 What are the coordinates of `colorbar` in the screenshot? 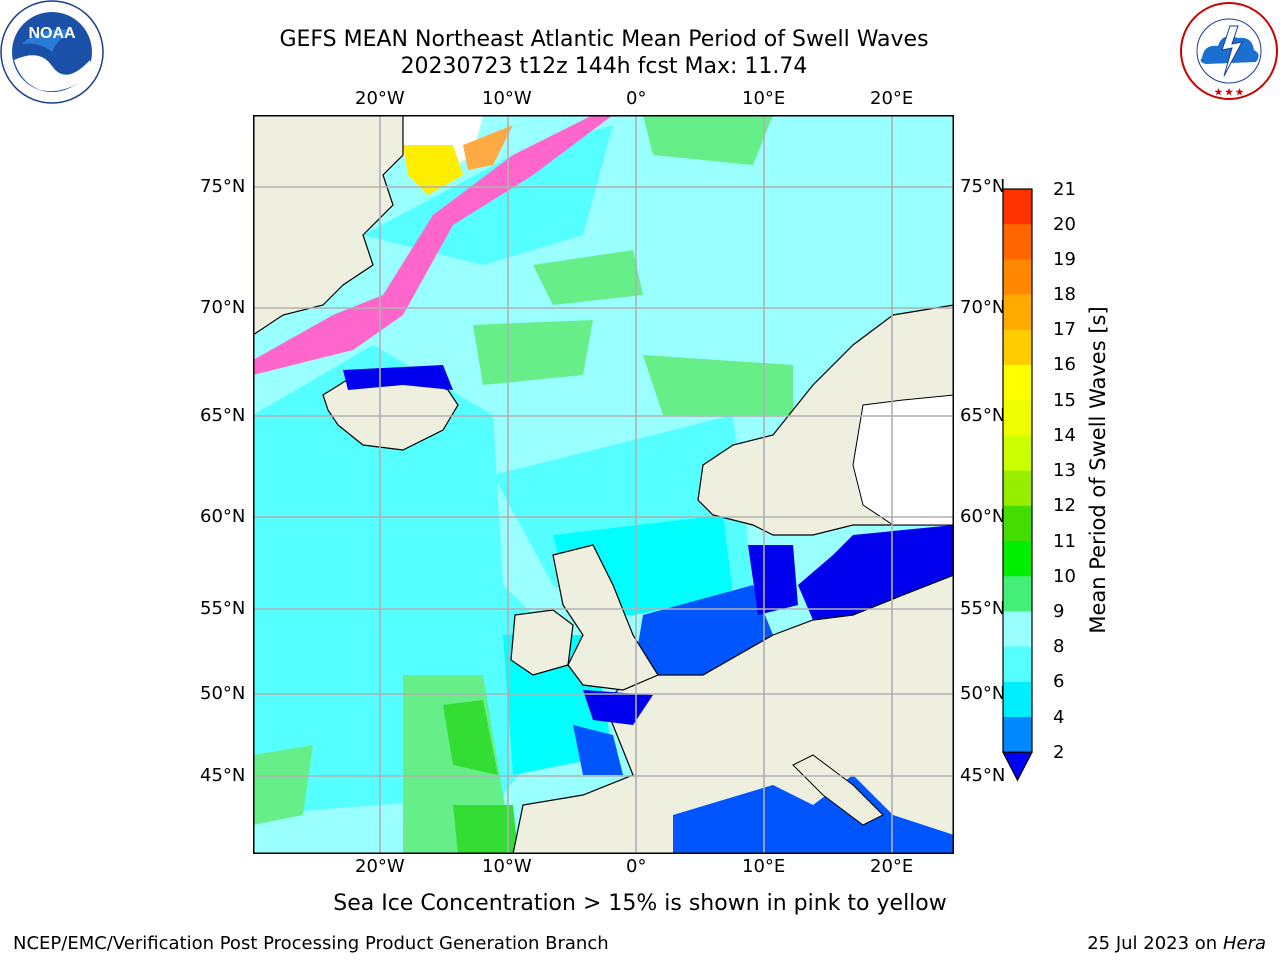 It's located at (1017, 485).